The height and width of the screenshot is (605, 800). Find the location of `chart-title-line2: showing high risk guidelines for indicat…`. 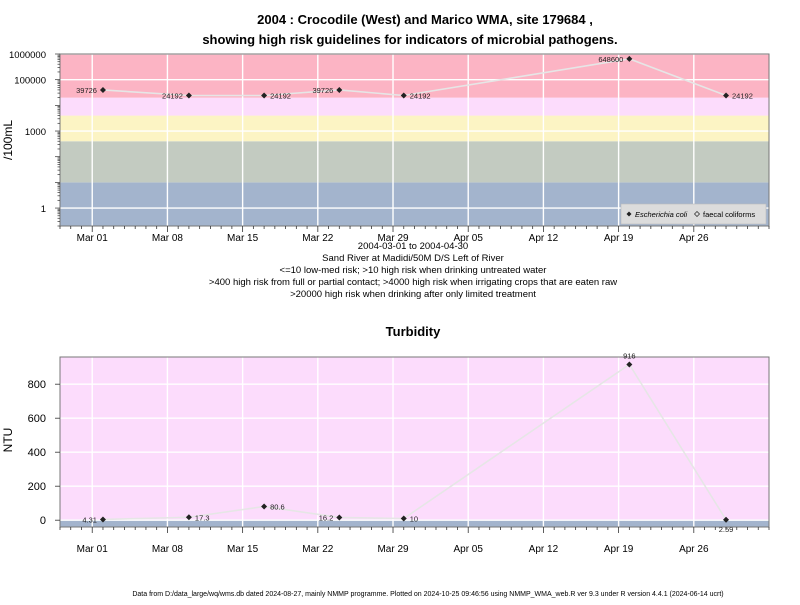

chart-title-line2: showing high risk guidelines for indicat… is located at coordinates (409, 39).